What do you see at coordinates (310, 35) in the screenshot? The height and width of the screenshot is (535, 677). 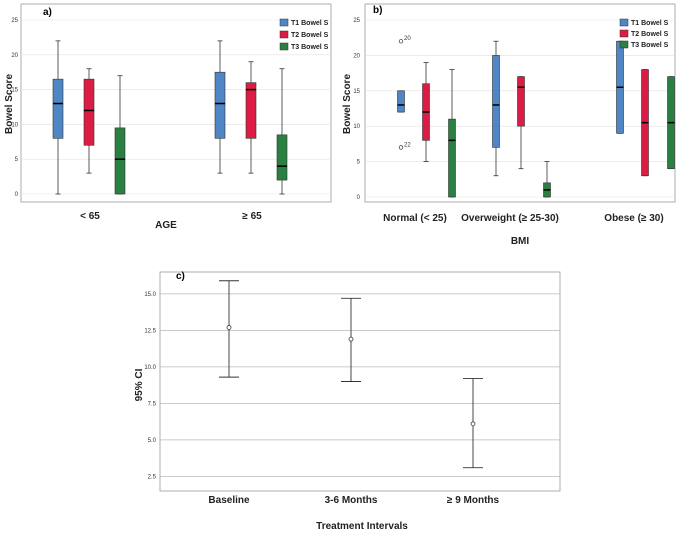 I see `panel-a-legend-label: T2 Bowel S` at bounding box center [310, 35].